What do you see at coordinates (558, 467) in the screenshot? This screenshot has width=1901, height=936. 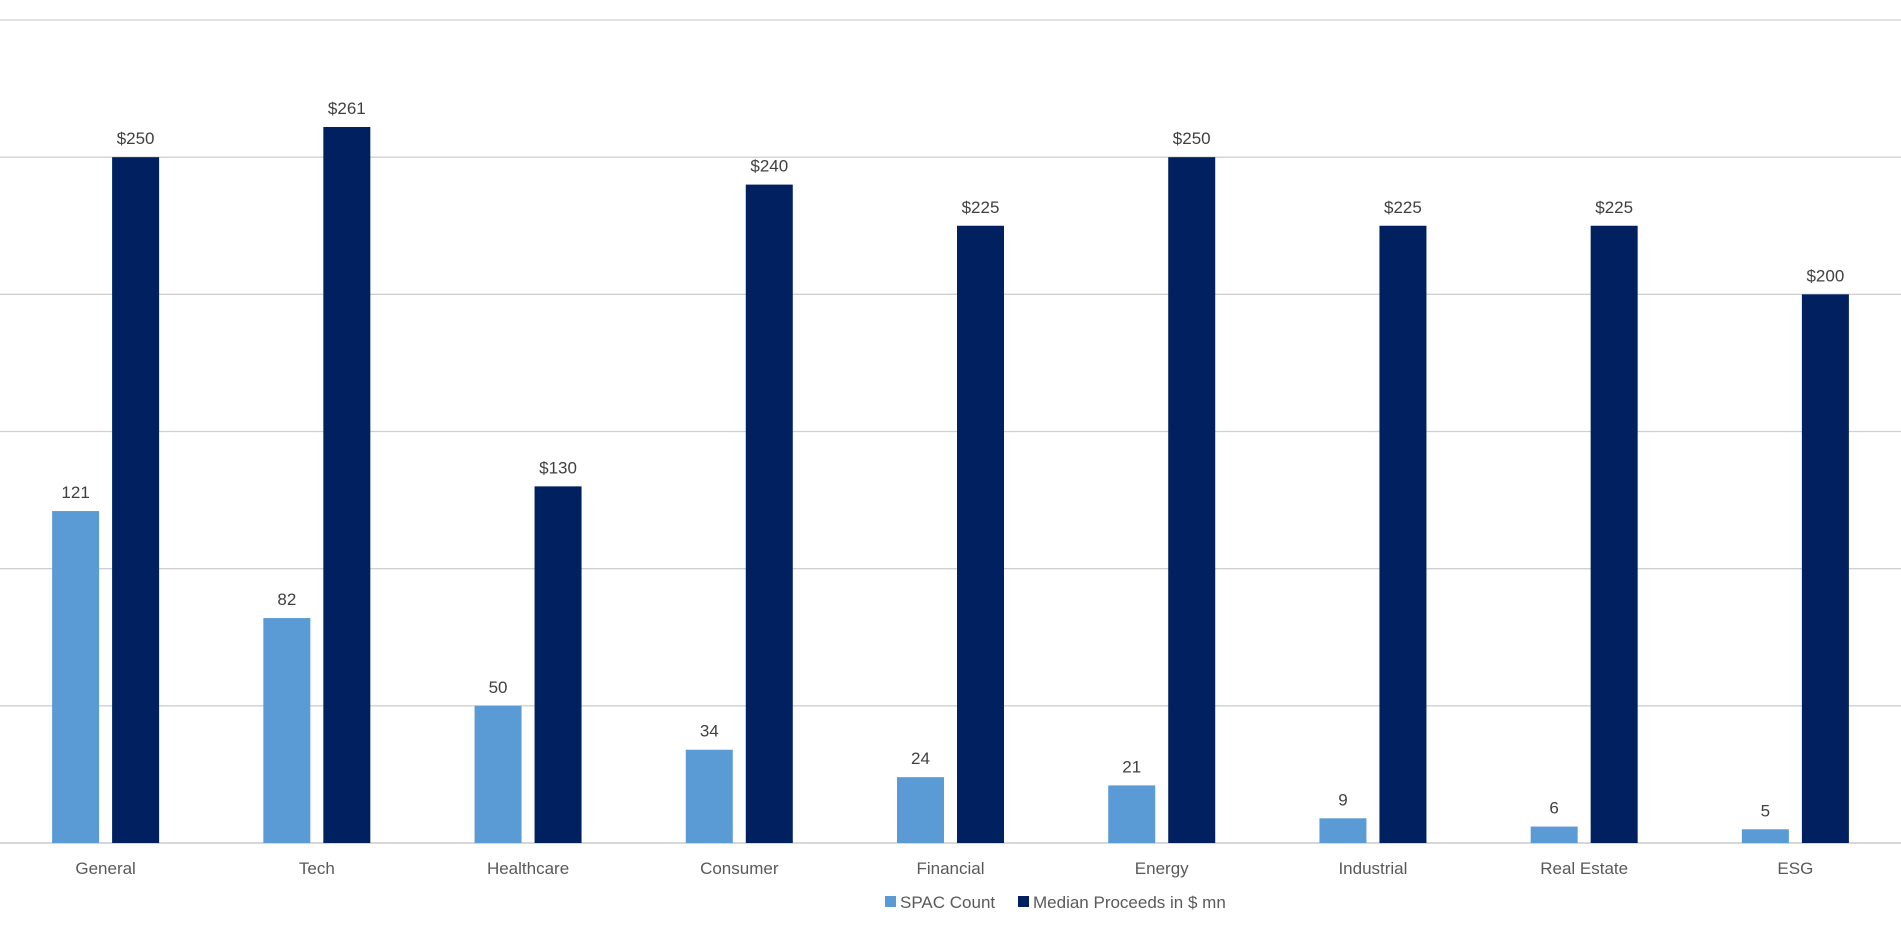 I see `median-proceeds-label-healthcare: $130` at bounding box center [558, 467].